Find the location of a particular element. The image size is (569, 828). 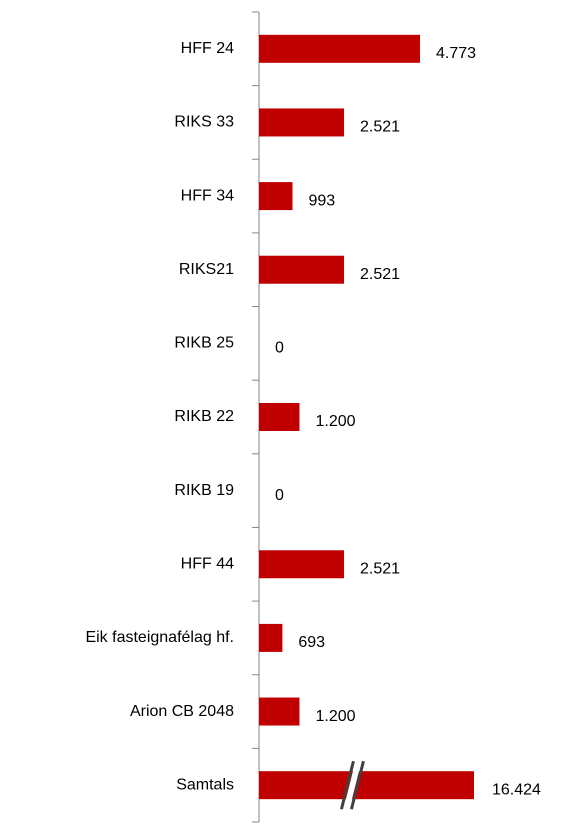

category-label: Samtals is located at coordinates (205, 784).